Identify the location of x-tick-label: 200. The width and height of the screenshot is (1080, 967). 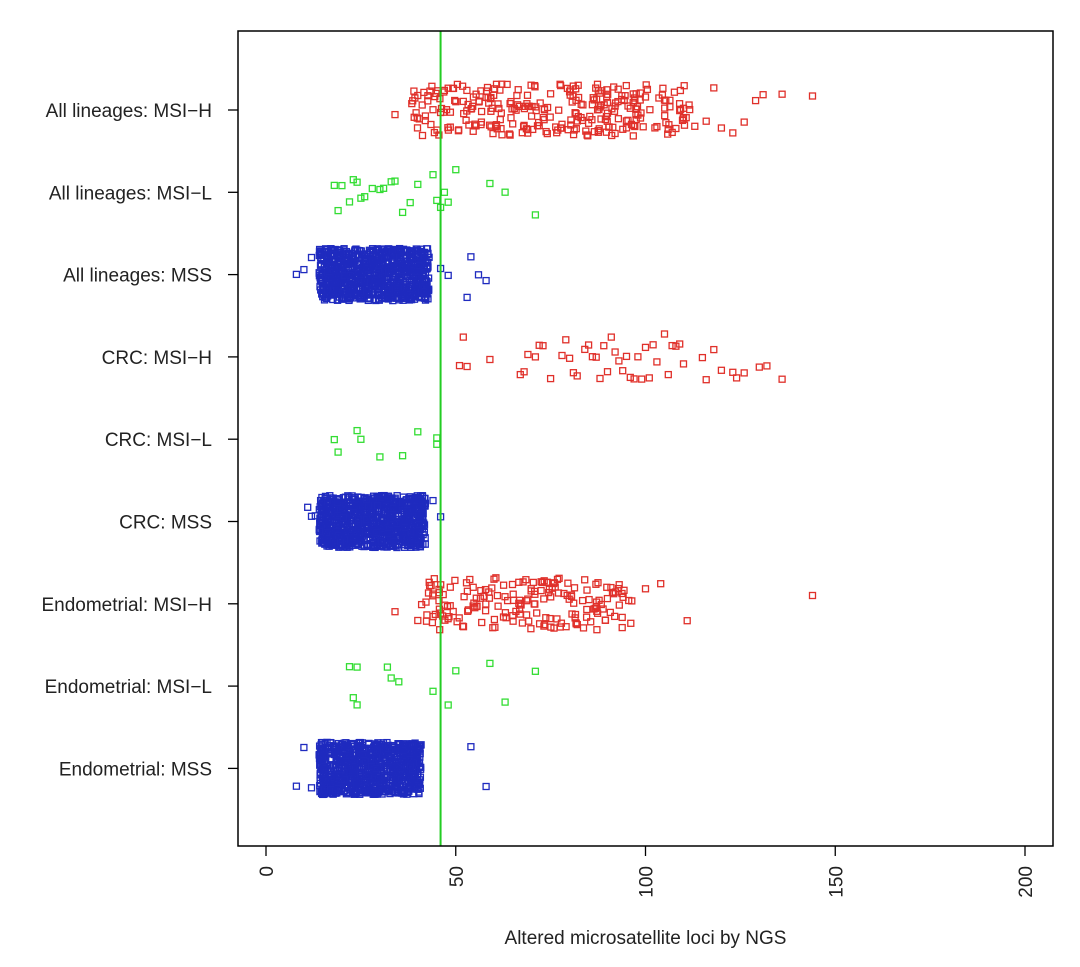
(1026, 882).